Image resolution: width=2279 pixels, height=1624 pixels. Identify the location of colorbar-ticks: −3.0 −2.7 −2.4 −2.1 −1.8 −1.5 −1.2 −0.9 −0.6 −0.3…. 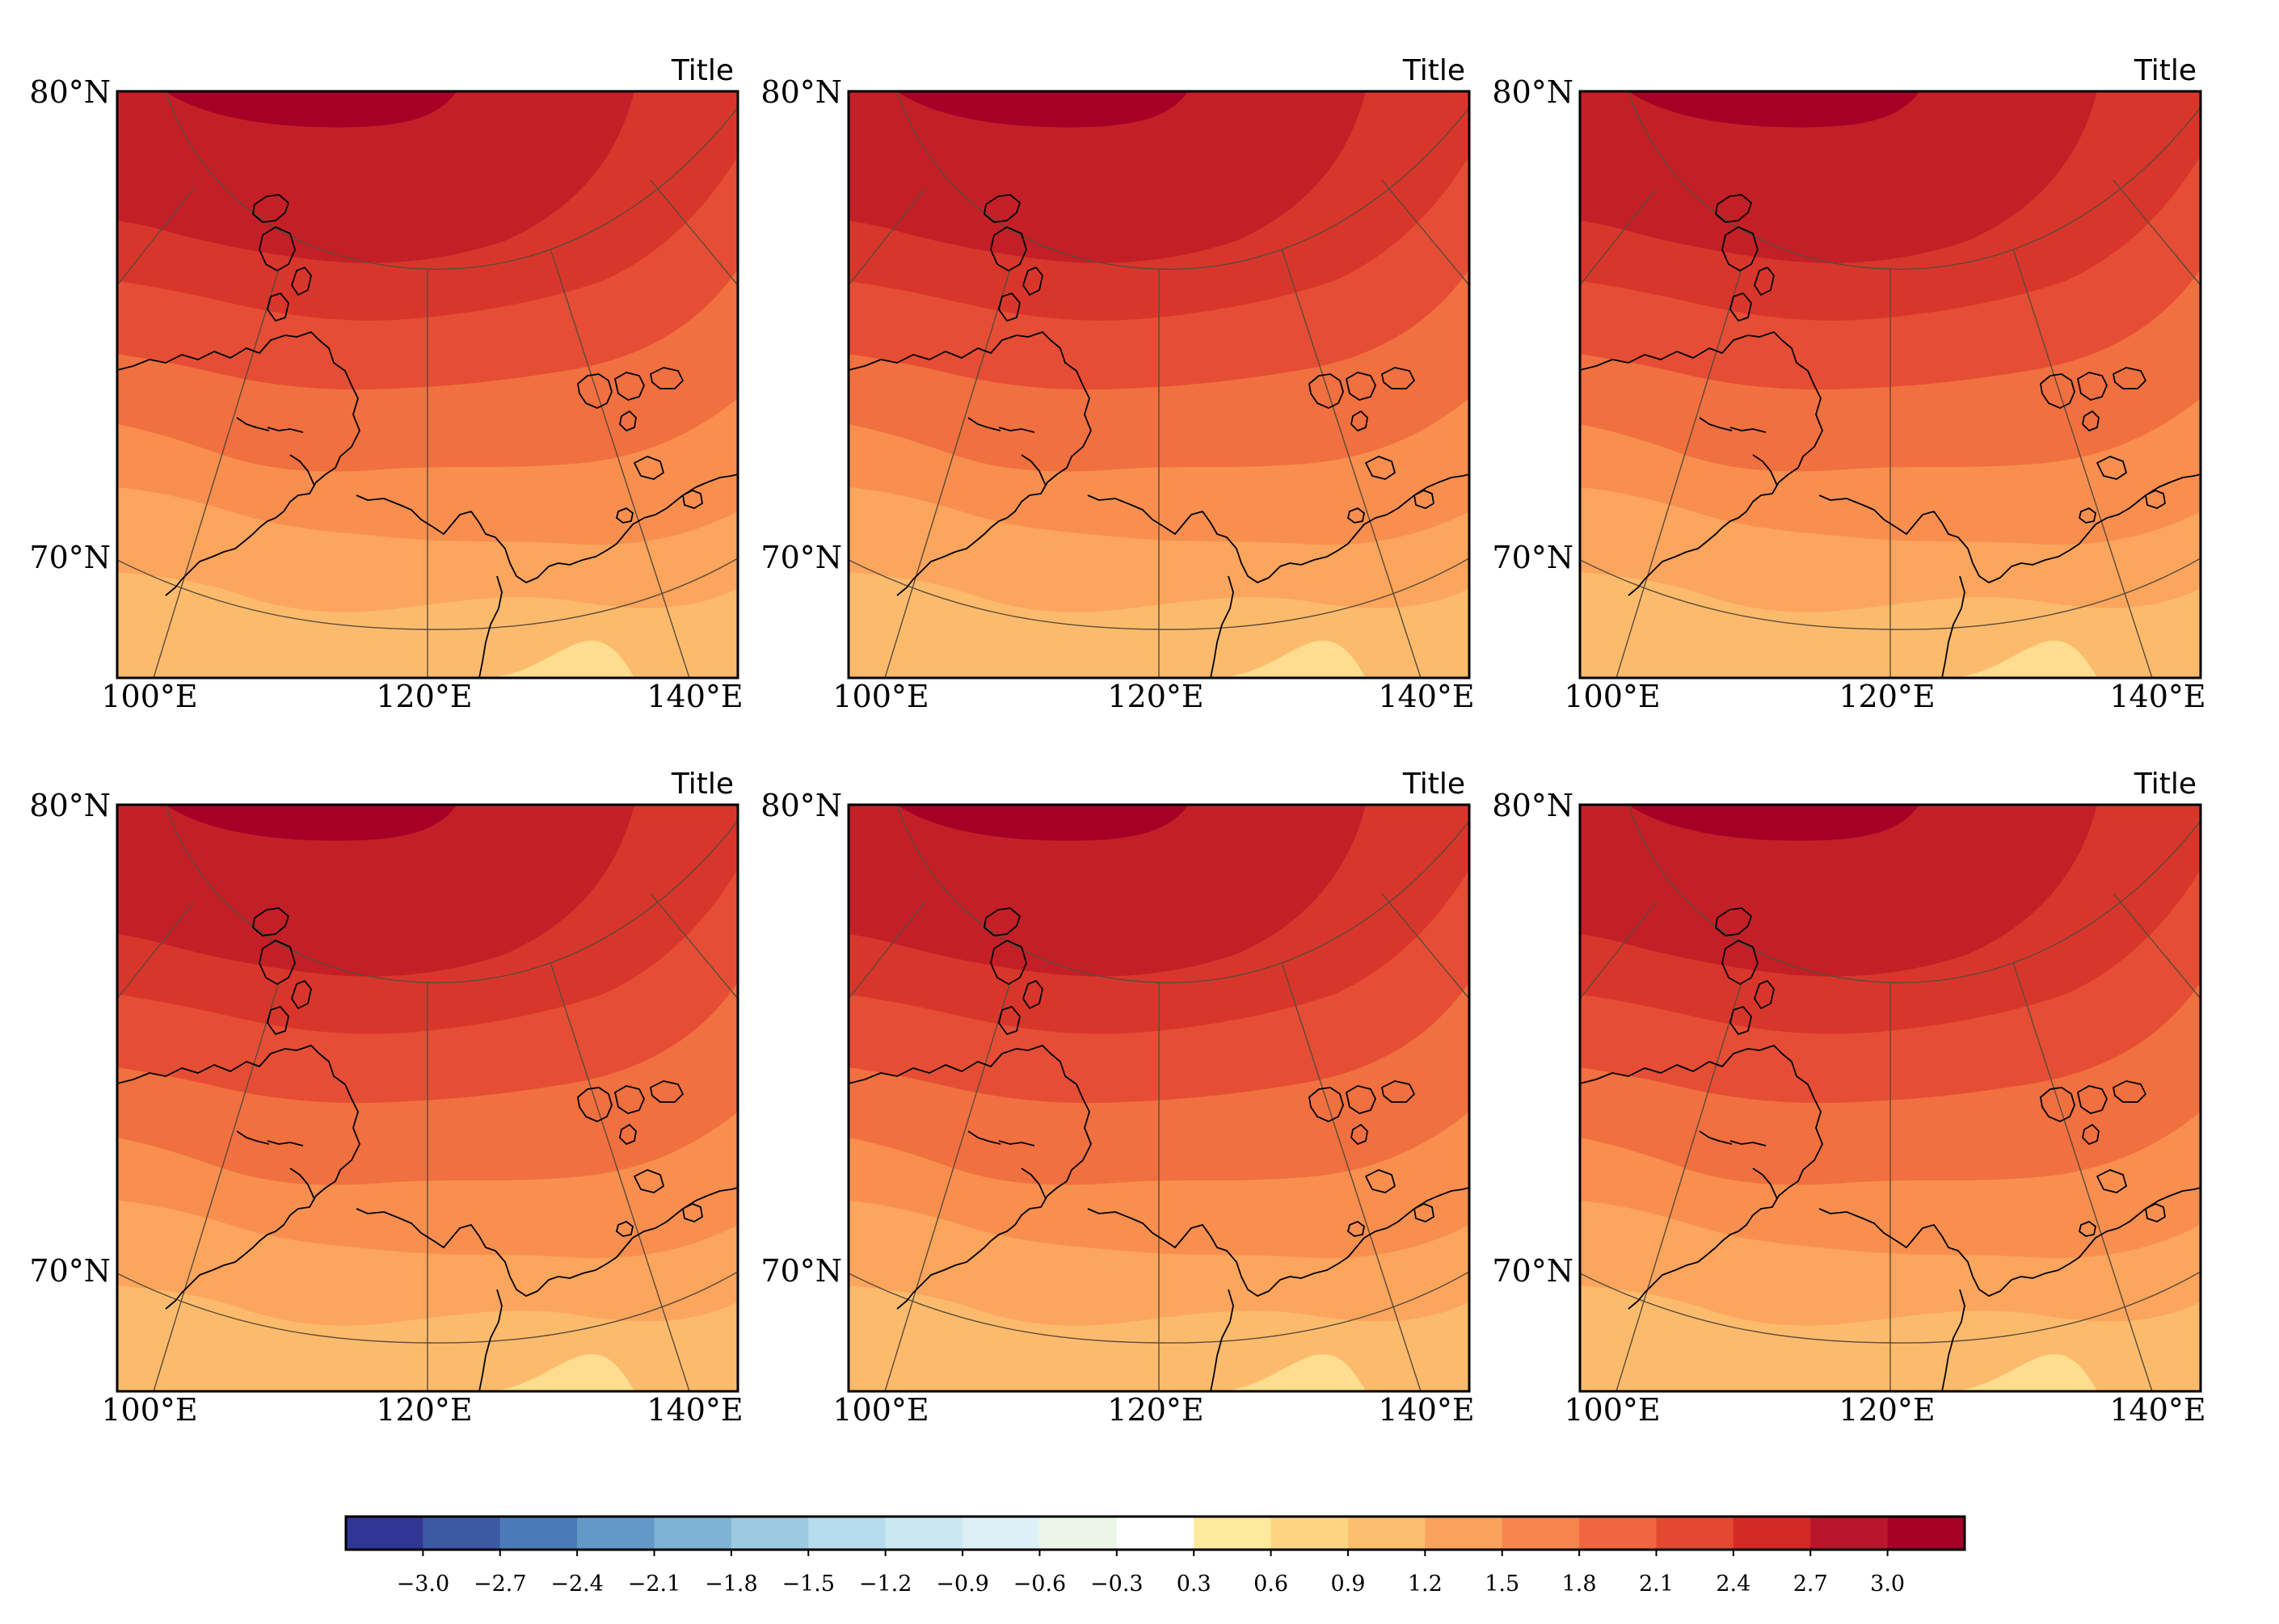
(1151, 1573).